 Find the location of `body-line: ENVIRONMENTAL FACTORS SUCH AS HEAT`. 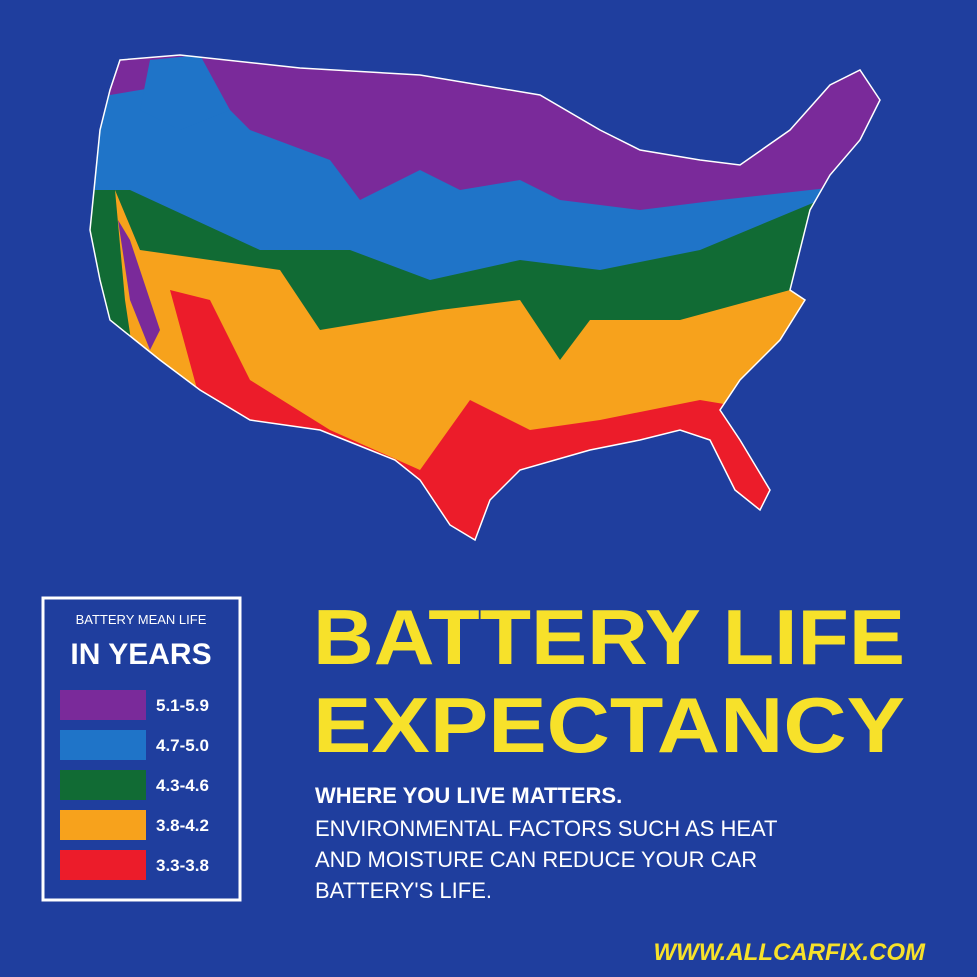

body-line: ENVIRONMENTAL FACTORS SUCH AS HEAT is located at coordinates (546, 828).